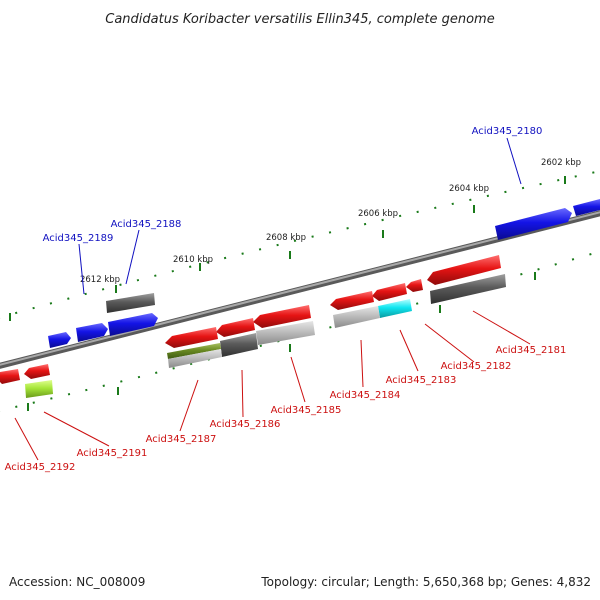 This screenshot has width=600, height=600. I want to click on gene-label-acid345-2182: Acid345_2182, so click(476, 366).